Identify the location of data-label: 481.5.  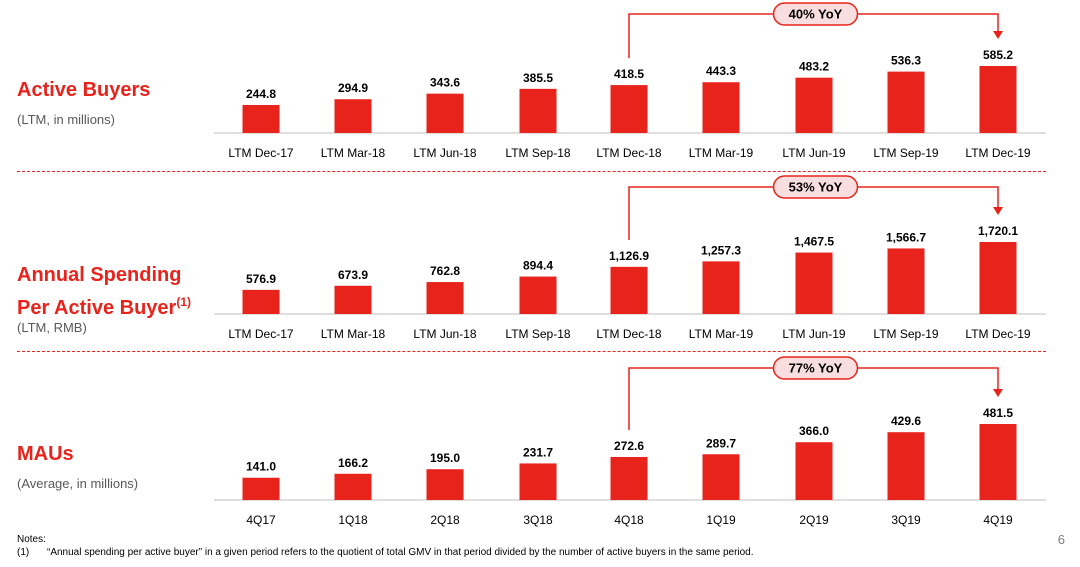
(998, 413).